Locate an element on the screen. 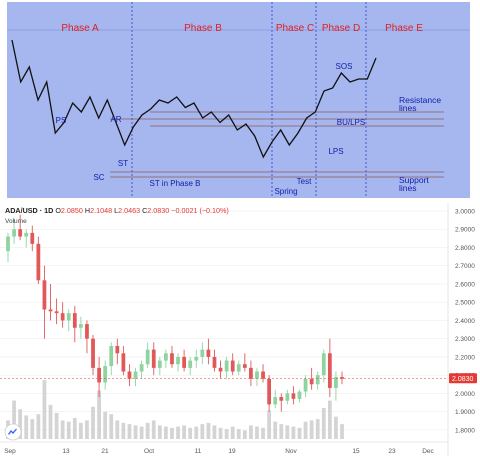 The width and height of the screenshot is (480, 456). last-price-label: 2.0830 is located at coordinates (463, 379).